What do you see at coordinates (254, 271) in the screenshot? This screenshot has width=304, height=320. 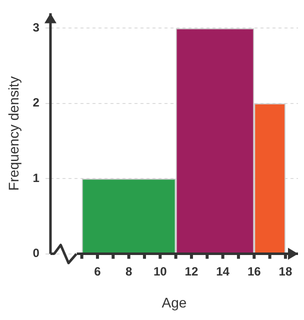 I see `x-tick-label: 16` at bounding box center [254, 271].